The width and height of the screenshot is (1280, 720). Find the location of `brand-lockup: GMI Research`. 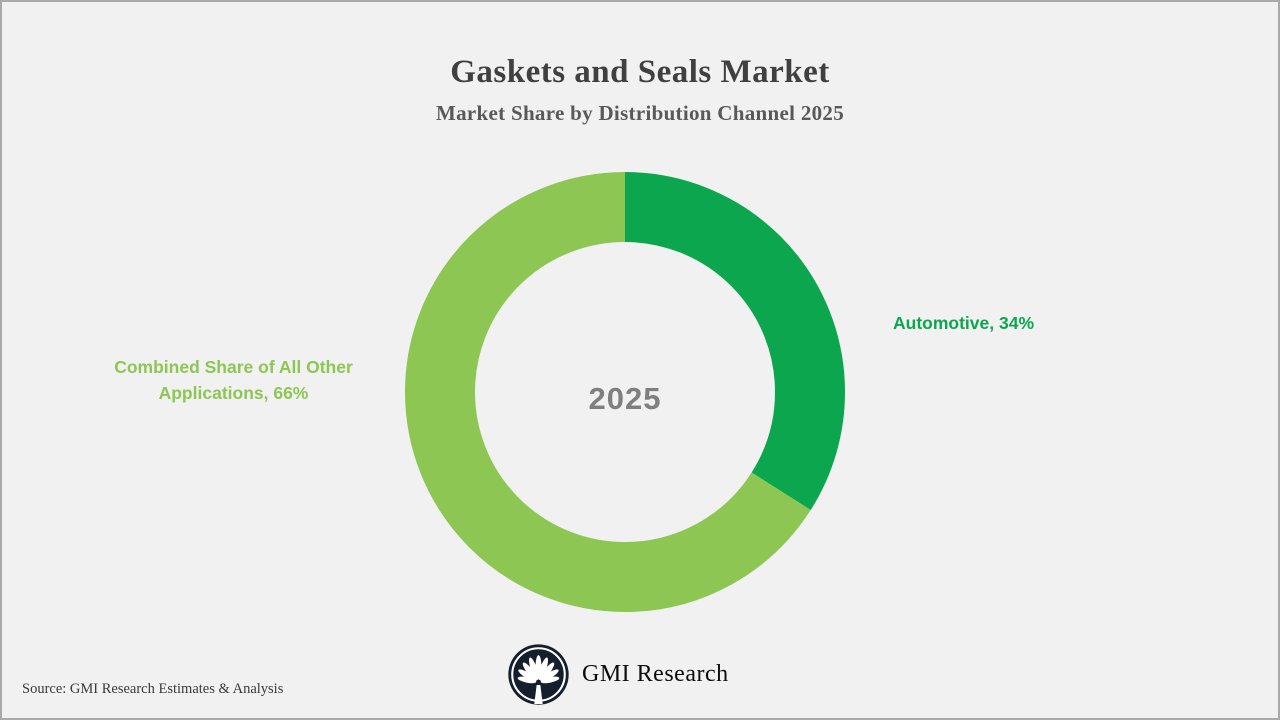

brand-lockup: GMI Research is located at coordinates (618, 674).